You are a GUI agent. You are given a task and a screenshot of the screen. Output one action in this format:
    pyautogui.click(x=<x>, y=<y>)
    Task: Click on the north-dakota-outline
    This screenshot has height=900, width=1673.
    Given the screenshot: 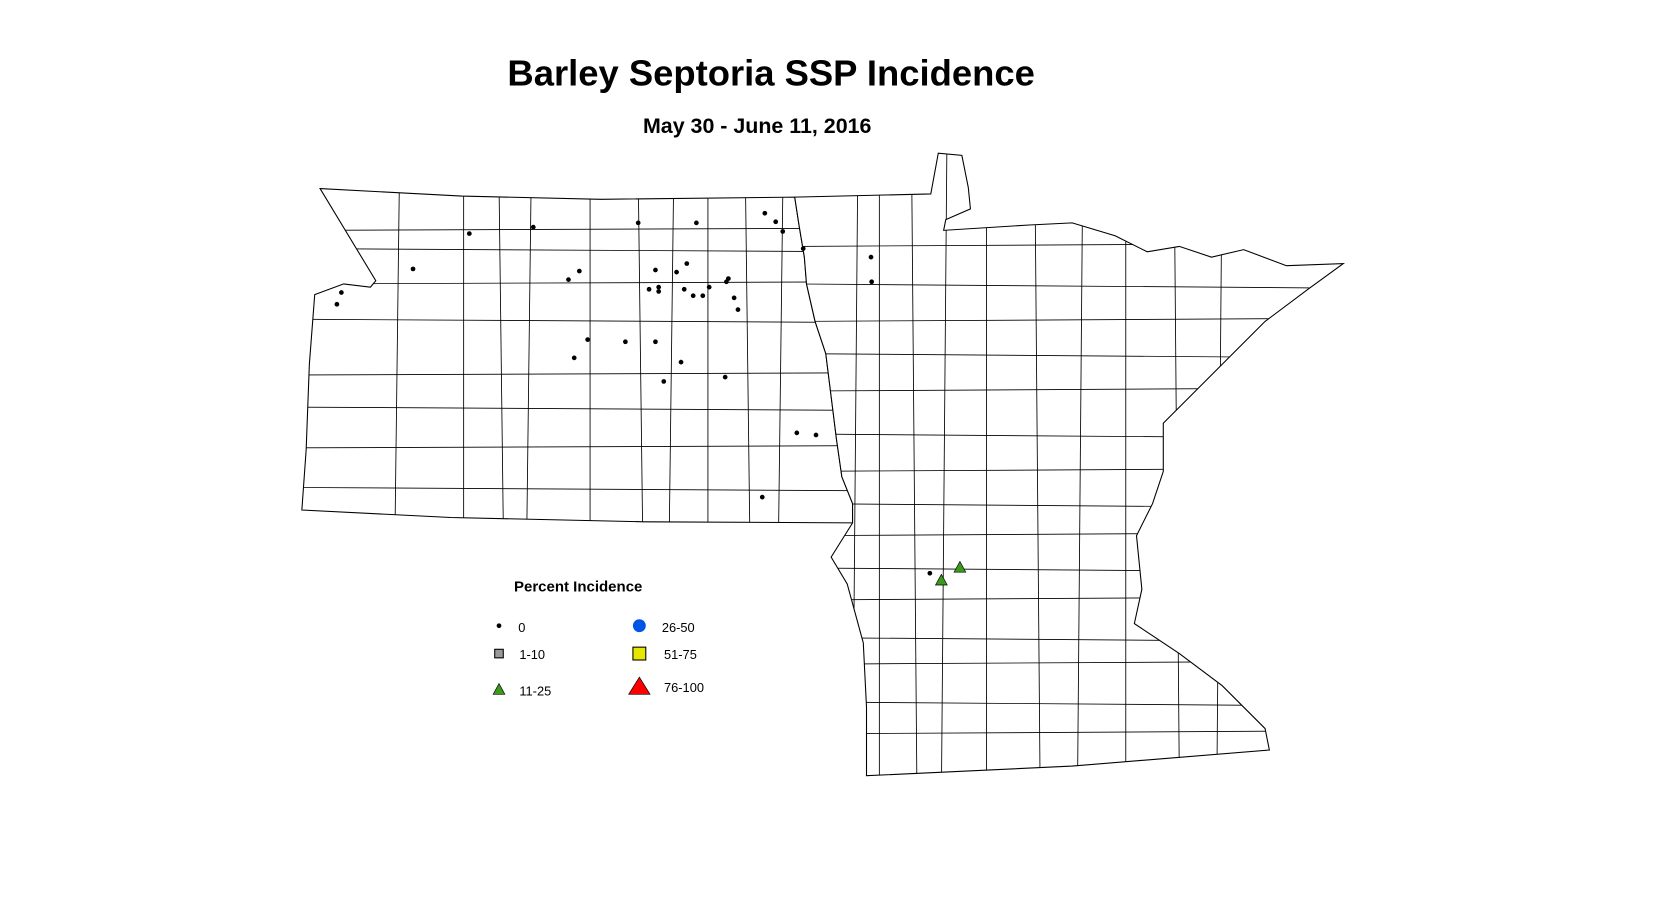 What is the action you would take?
    pyautogui.click(x=577, y=355)
    